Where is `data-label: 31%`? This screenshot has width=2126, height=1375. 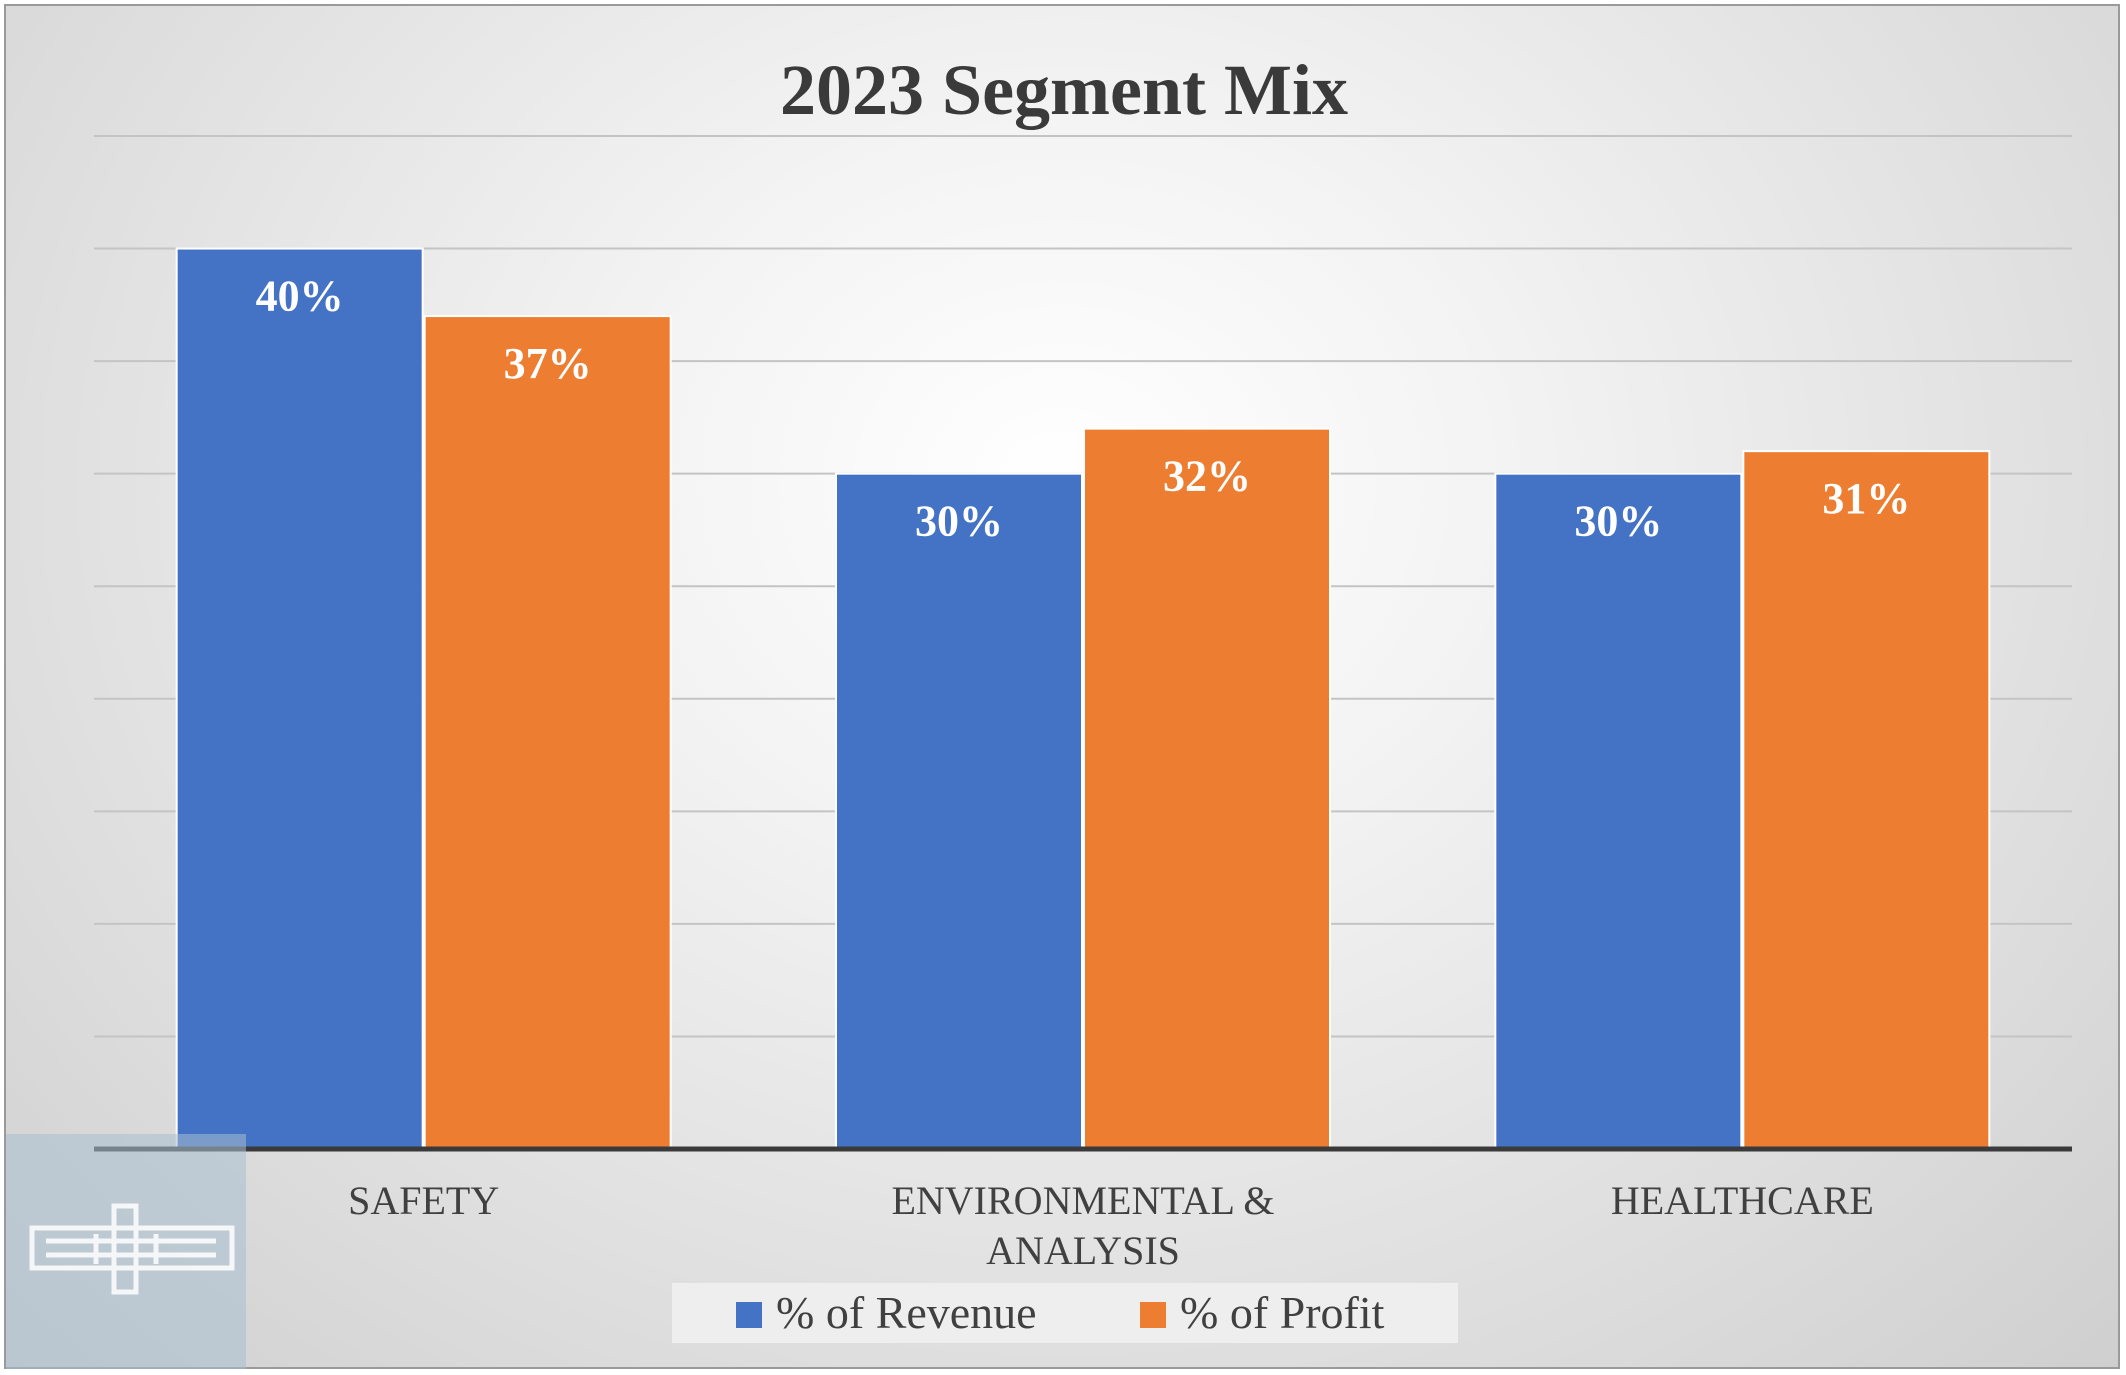
data-label: 31% is located at coordinates (1866, 498).